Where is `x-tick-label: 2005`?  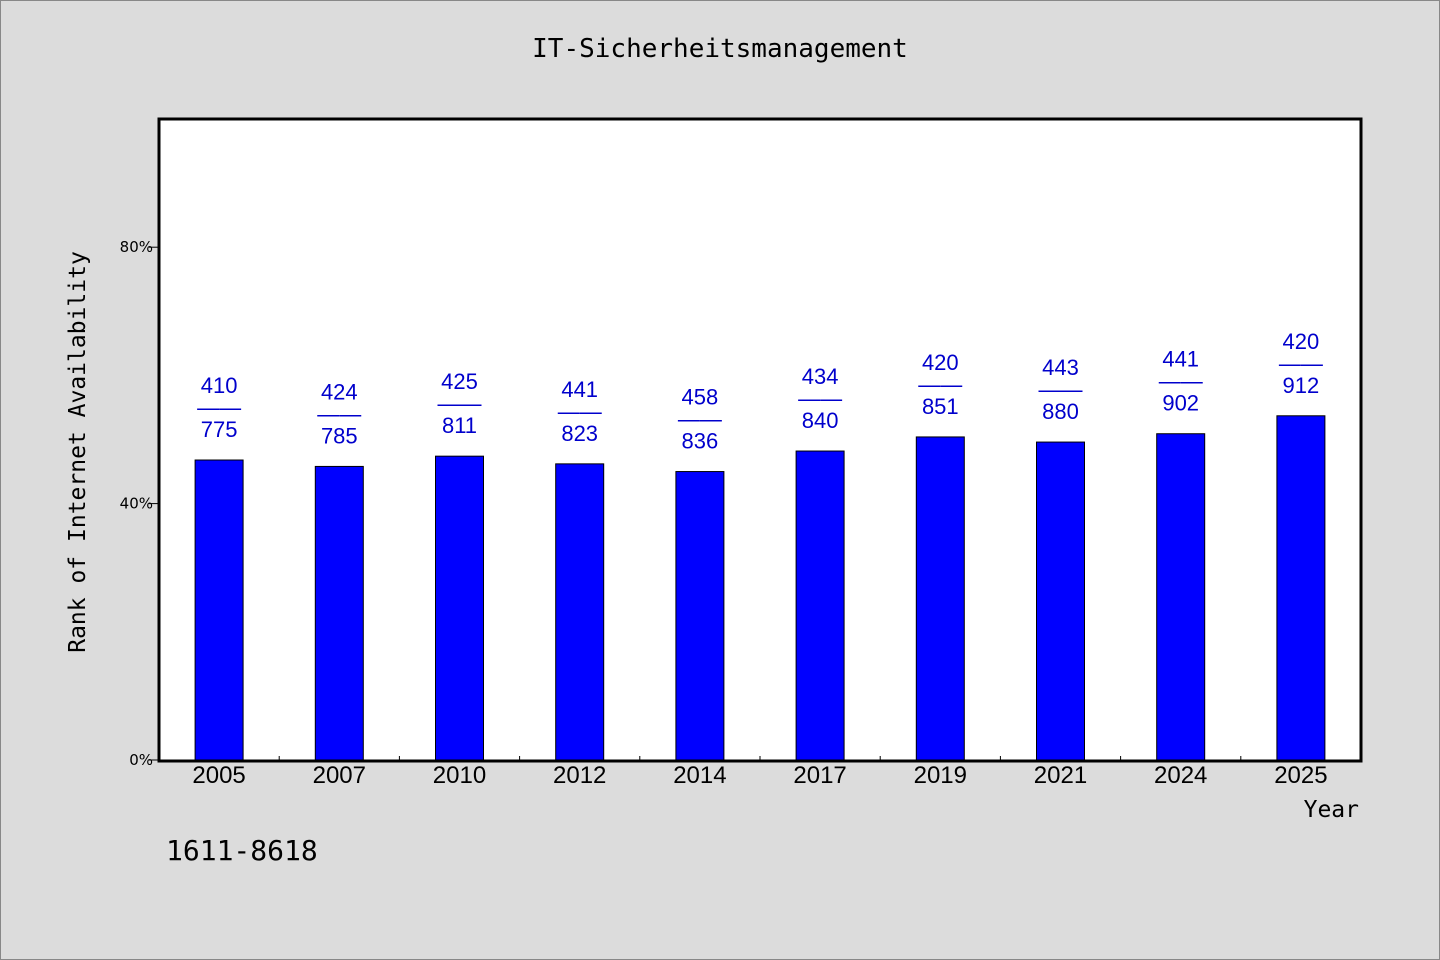 x-tick-label: 2005 is located at coordinates (218, 775).